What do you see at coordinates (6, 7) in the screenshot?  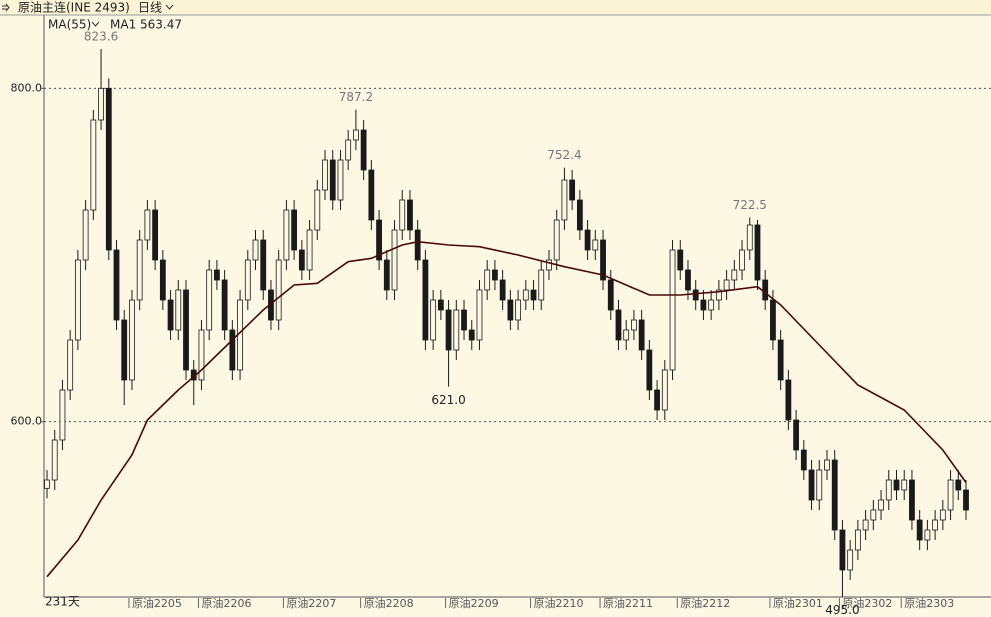 I see `menu-icon` at bounding box center [6, 7].